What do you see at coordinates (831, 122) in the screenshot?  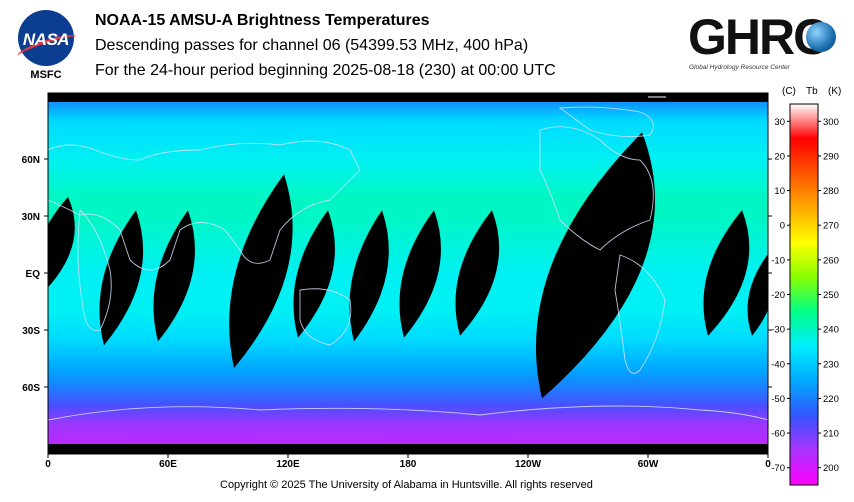 I see `colorbar-kelvin-label: 300` at bounding box center [831, 122].